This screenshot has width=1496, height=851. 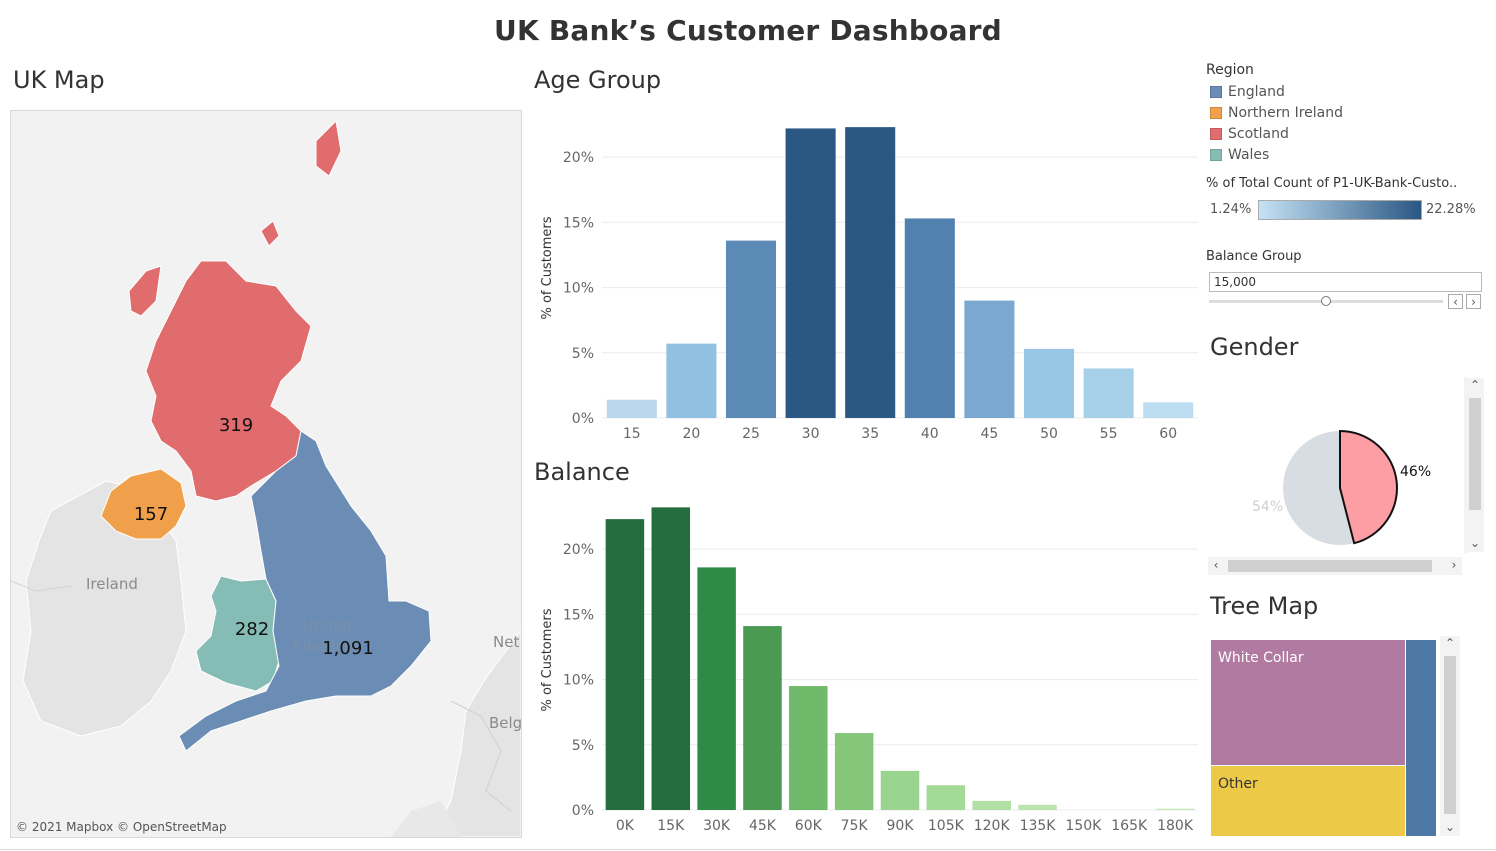 I want to click on scotland-region, so click(x=228, y=381).